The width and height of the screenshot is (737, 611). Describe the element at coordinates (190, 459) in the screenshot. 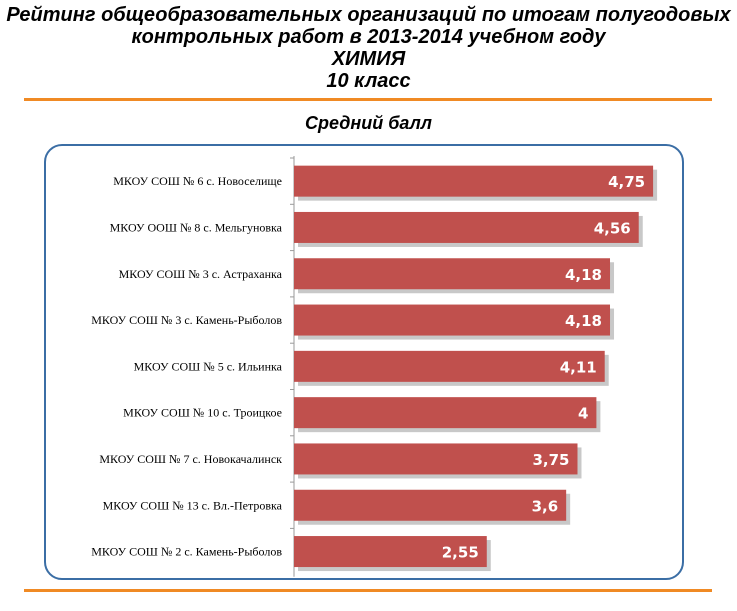

I see `category-label: МКОУ СОШ № 7 с. Новокачалинск` at that location.